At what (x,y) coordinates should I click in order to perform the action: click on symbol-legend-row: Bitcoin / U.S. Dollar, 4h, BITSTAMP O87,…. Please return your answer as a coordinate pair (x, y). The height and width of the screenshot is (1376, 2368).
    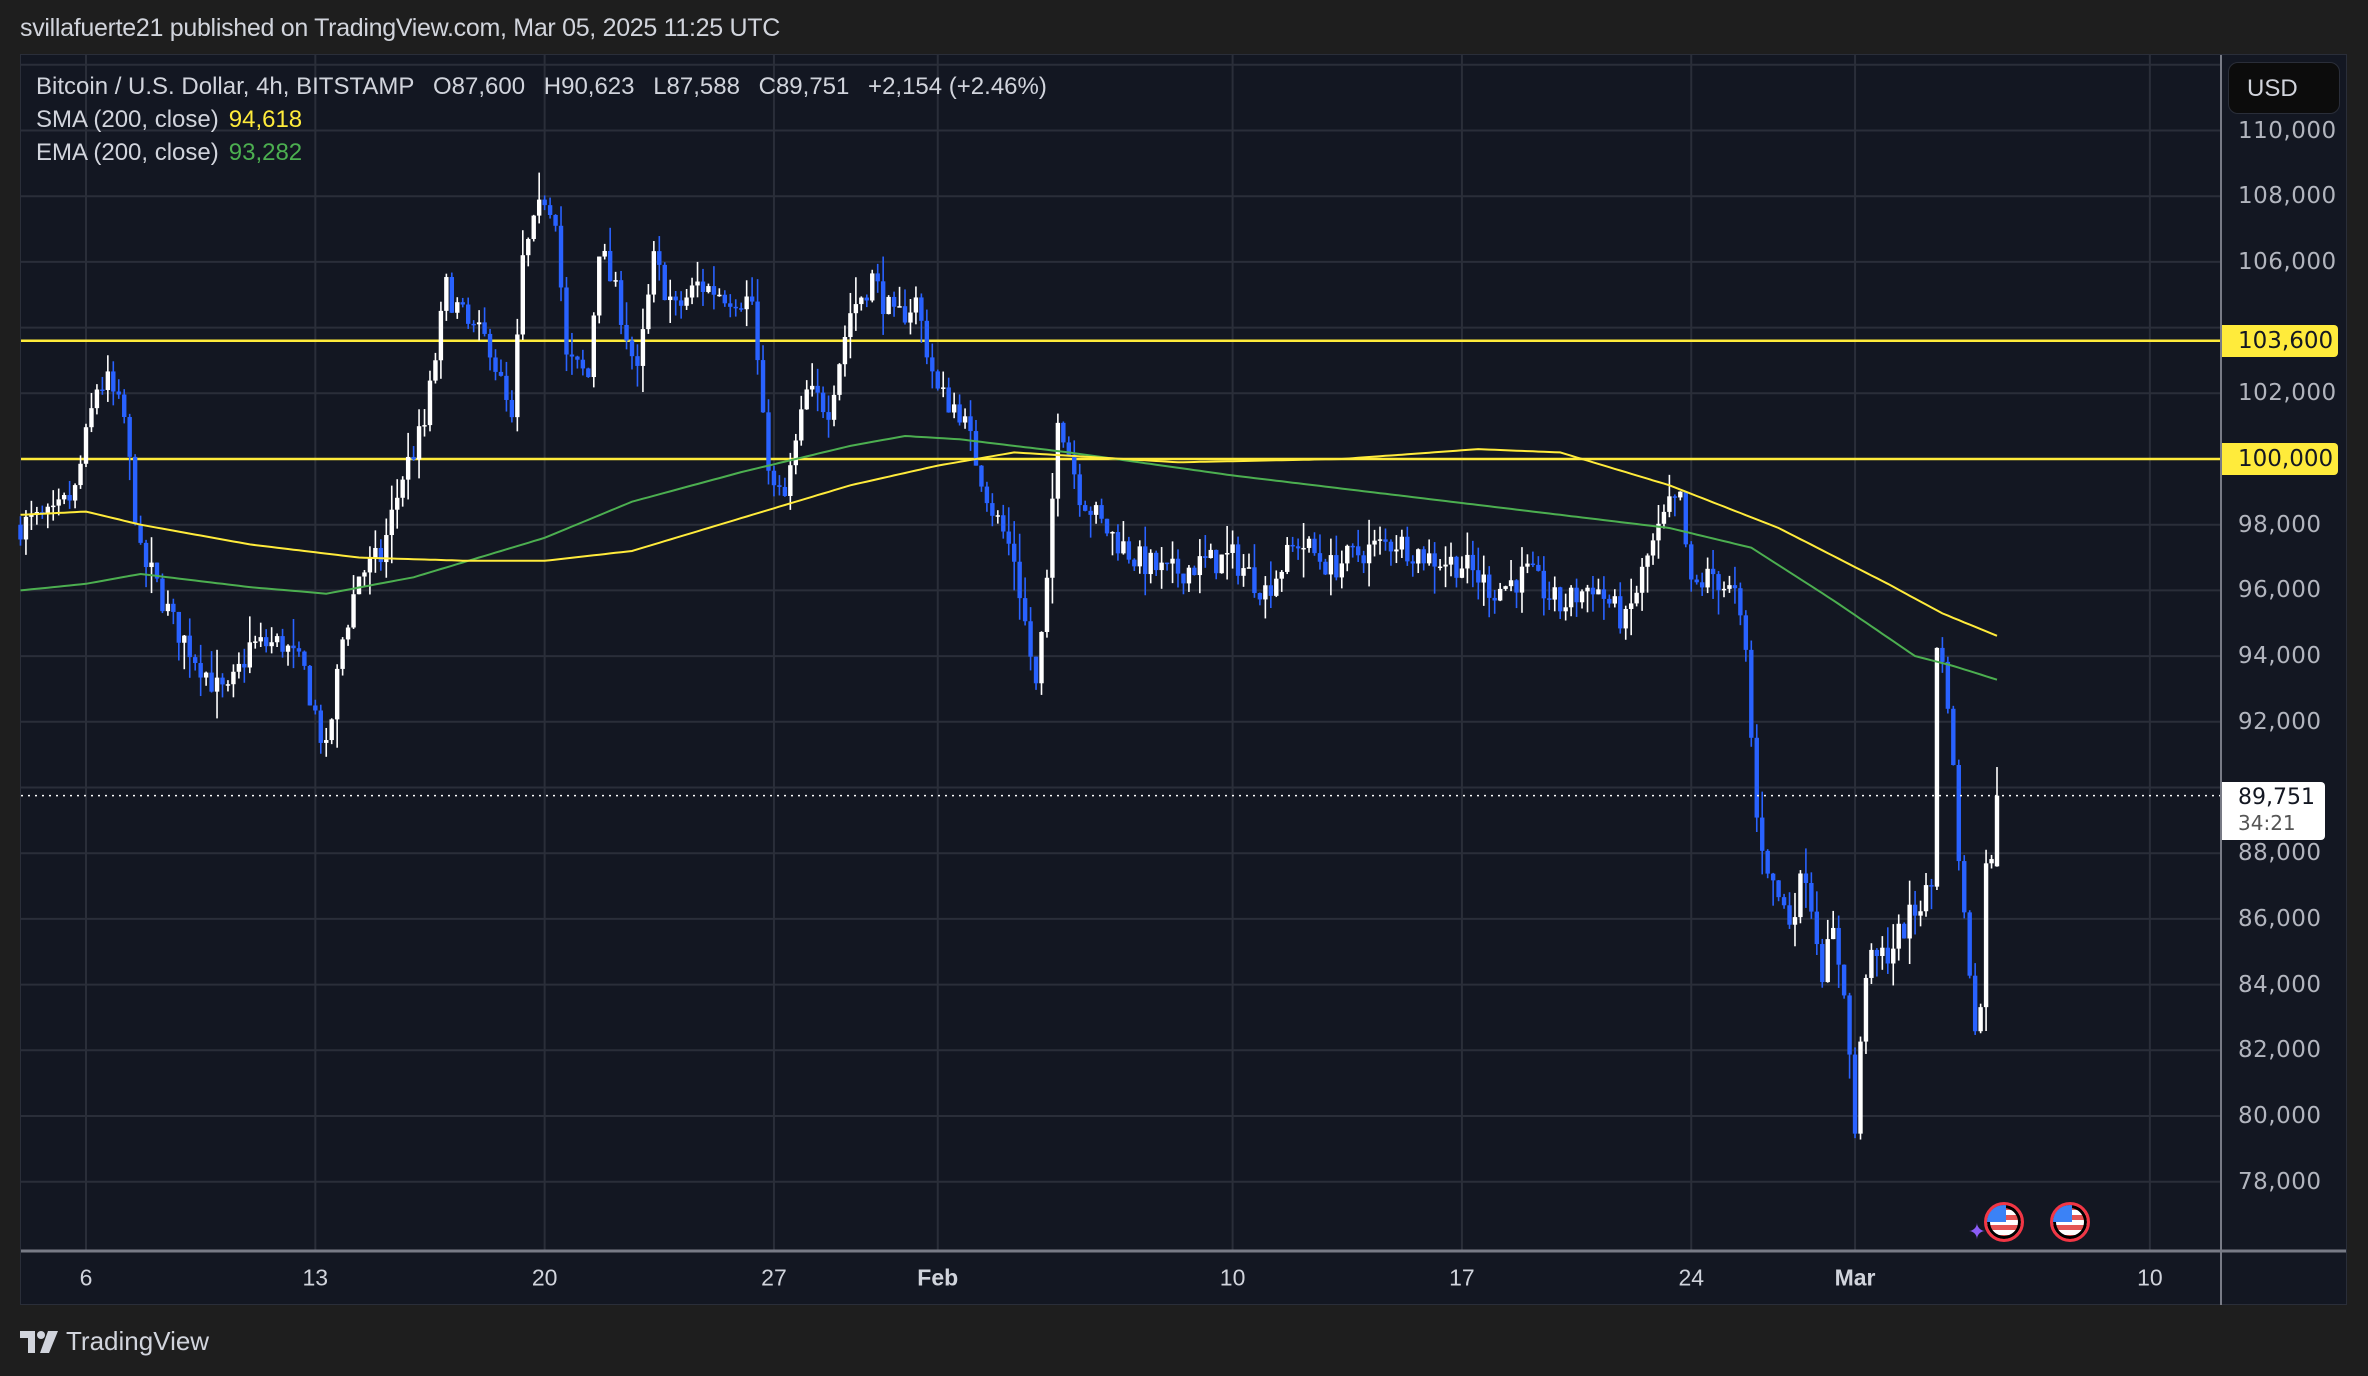
    Looking at the image, I should click on (547, 86).